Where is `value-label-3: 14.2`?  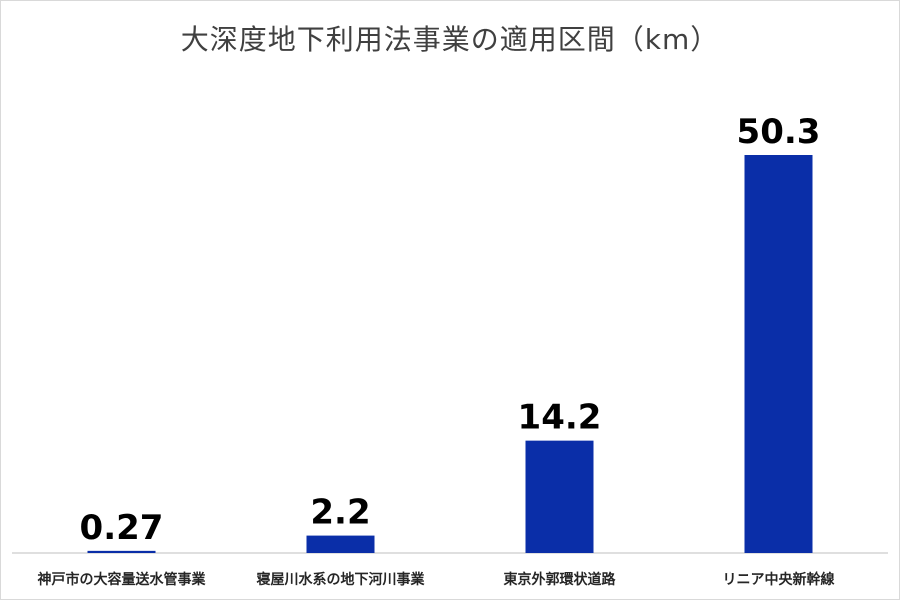
value-label-3: 14.2 is located at coordinates (560, 418).